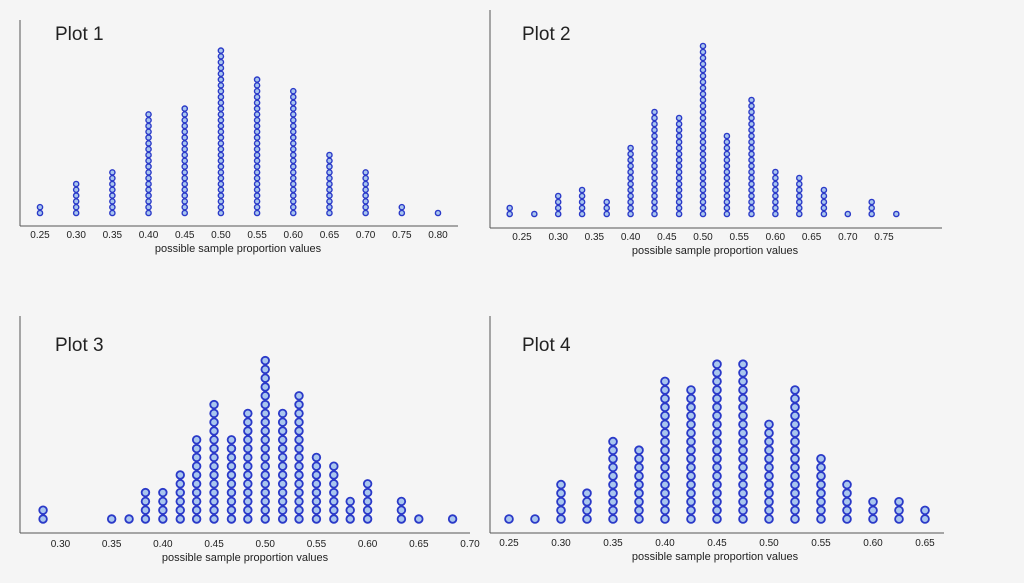 The width and height of the screenshot is (1024, 583). Describe the element at coordinates (470, 544) in the screenshot. I see `x-tick-label: 0.70` at that location.